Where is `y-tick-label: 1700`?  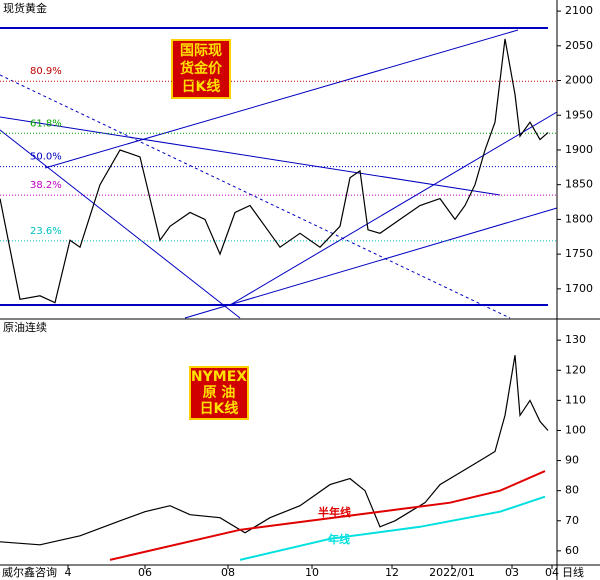
y-tick-label: 1700 is located at coordinates (579, 288).